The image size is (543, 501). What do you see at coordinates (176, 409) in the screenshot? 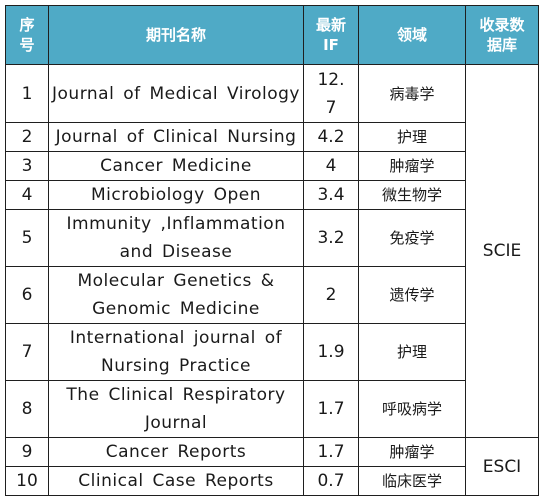
I see `journal-name: The Clinical Respiratory Journal` at bounding box center [176, 409].